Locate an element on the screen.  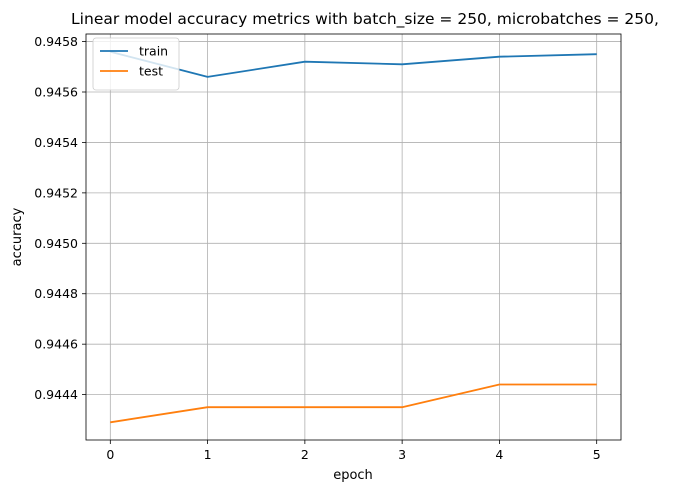
y-tick-label: 0.9456 is located at coordinates (56, 92).